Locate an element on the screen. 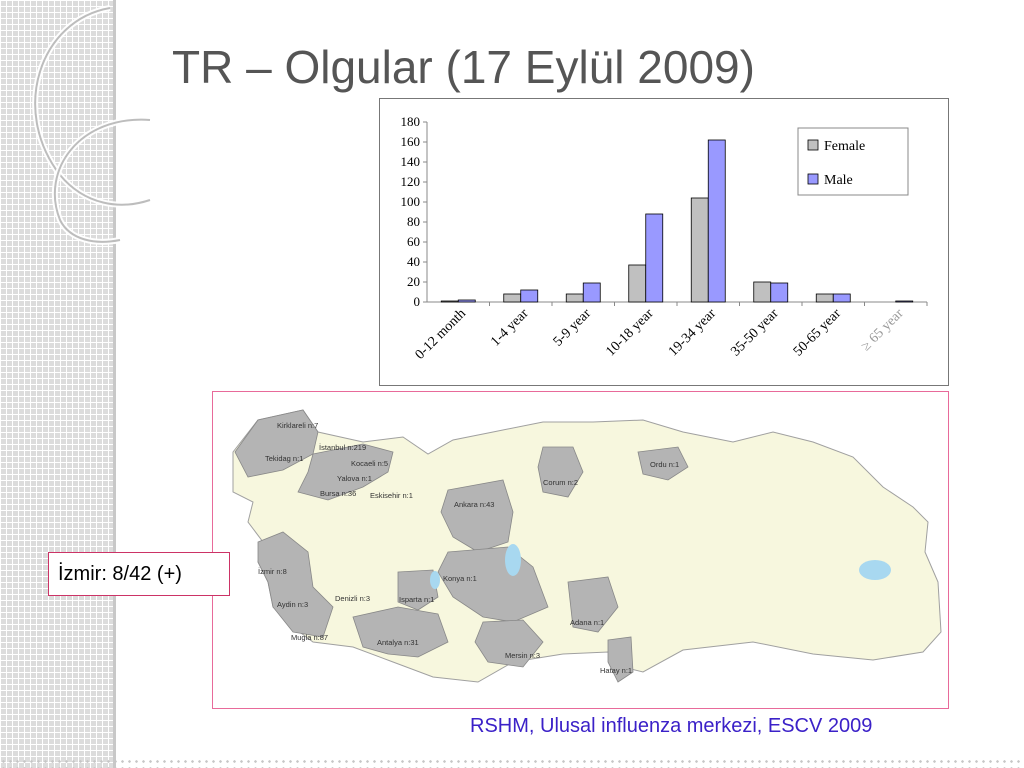 The height and width of the screenshot is (768, 1024). x-tick-label: 1-4 year is located at coordinates (510, 328).